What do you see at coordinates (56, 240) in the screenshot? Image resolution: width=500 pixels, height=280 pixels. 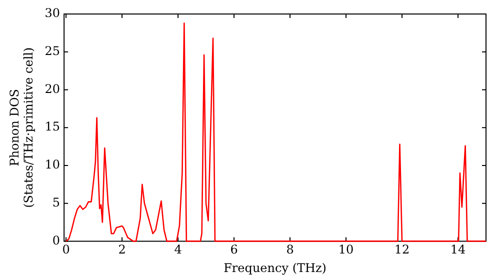 I see `y-tick-label: 0` at bounding box center [56, 240].